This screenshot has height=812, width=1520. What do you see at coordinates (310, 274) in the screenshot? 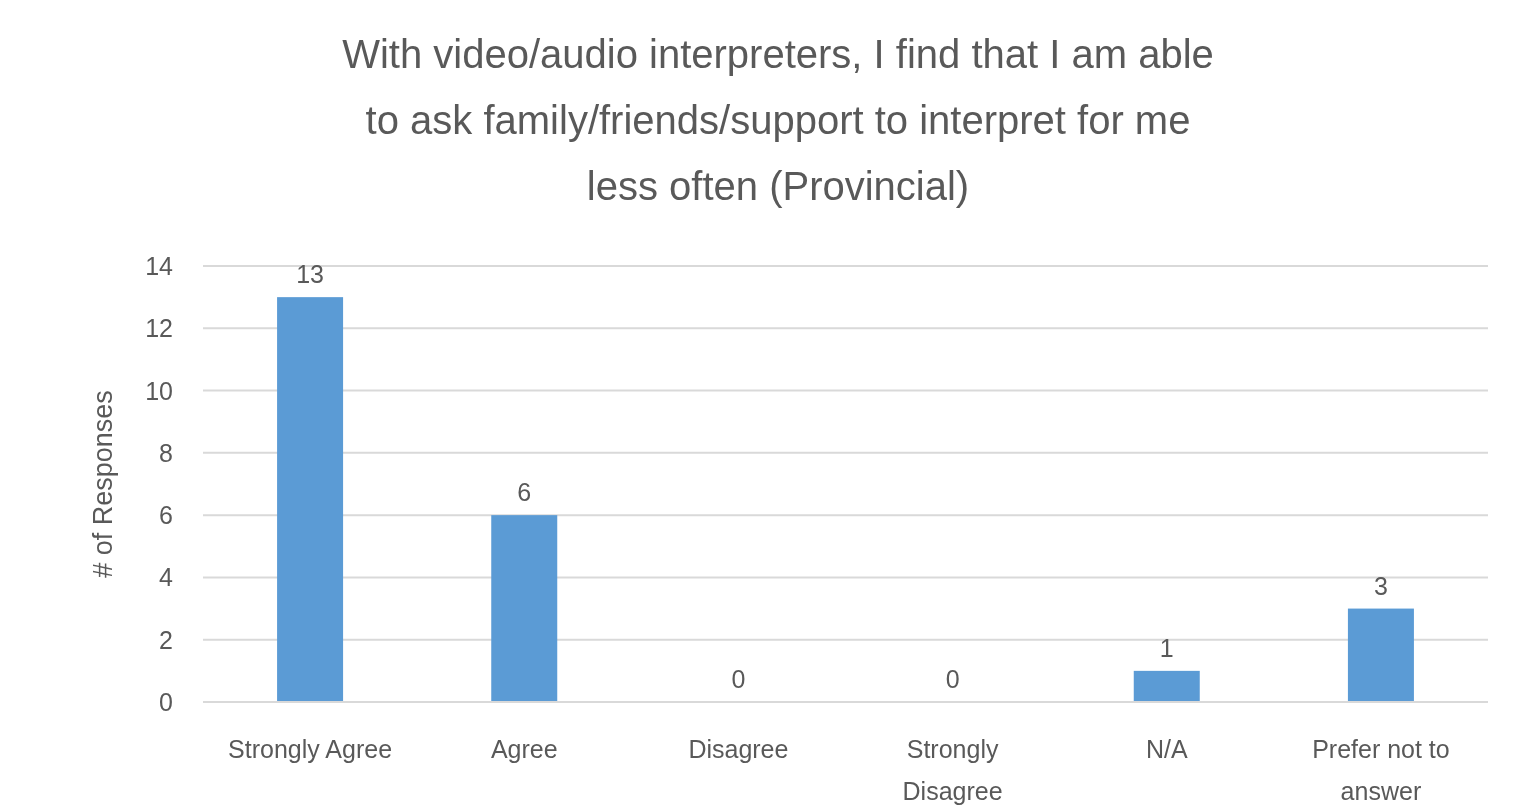
I see `data-label: 13` at bounding box center [310, 274].